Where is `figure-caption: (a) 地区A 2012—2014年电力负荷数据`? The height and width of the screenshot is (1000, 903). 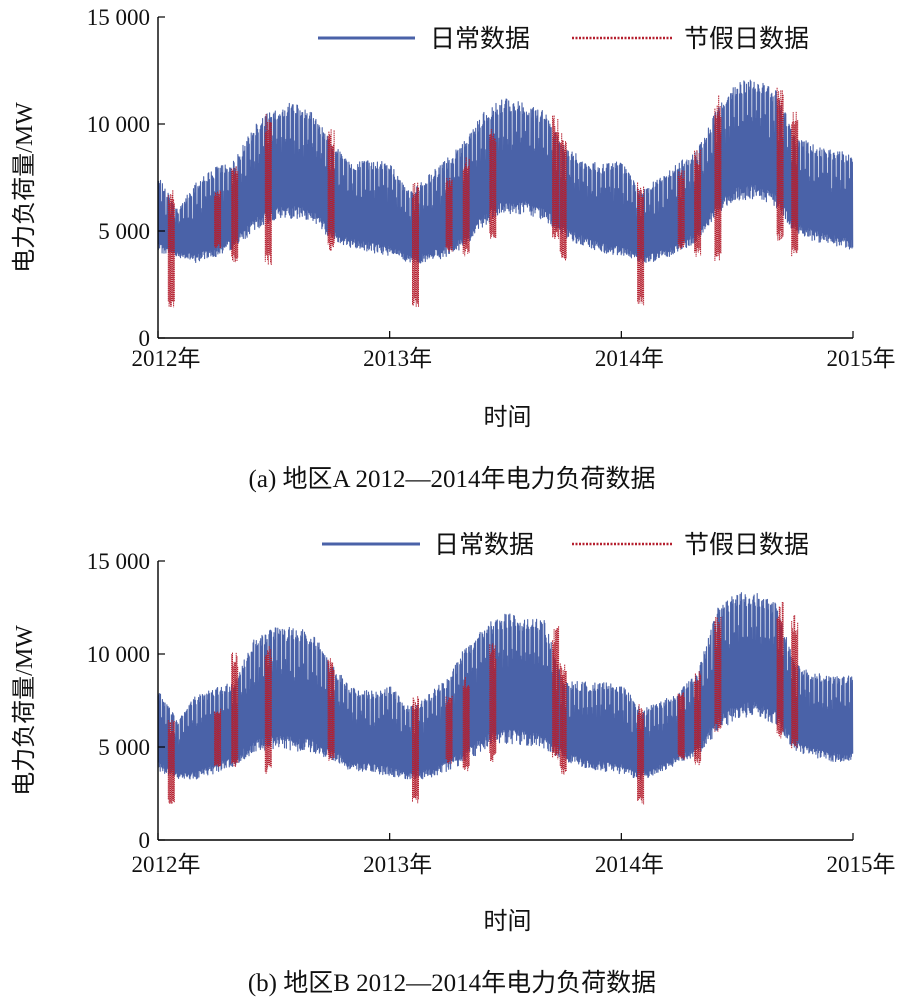 figure-caption: (a) 地区A 2012—2014年电力负荷数据 is located at coordinates (452, 479).